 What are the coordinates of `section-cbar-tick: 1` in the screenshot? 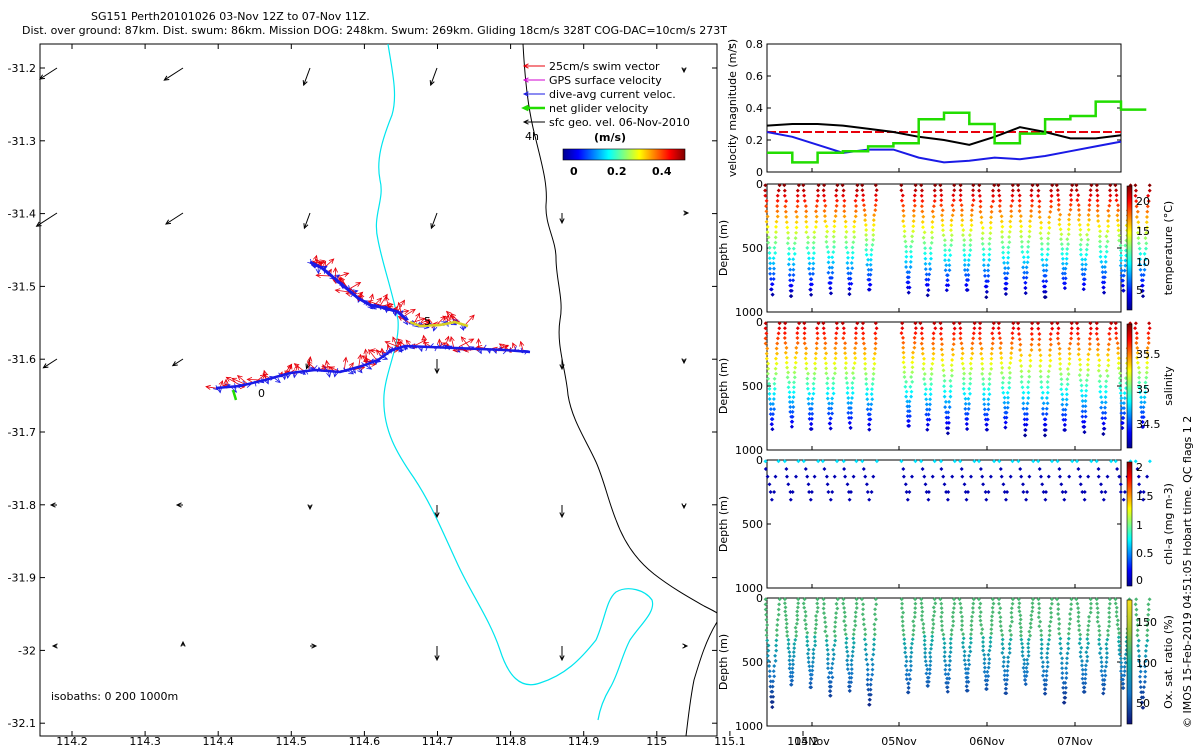 It's located at (1139, 525).